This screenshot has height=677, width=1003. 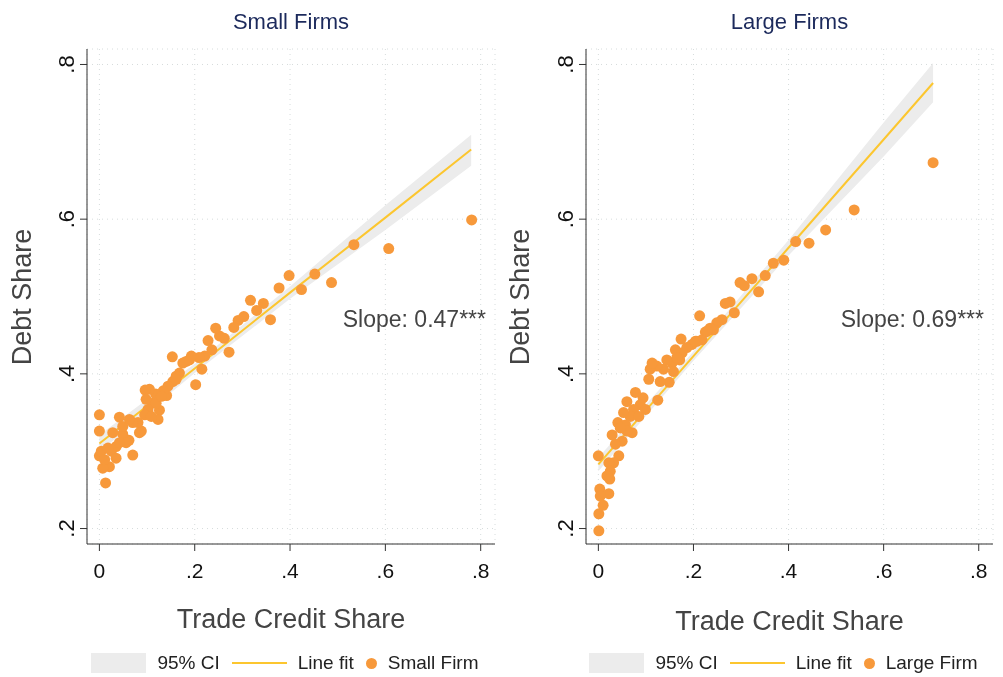 What do you see at coordinates (931, 663) in the screenshot?
I see `legend-label: Large Firm` at bounding box center [931, 663].